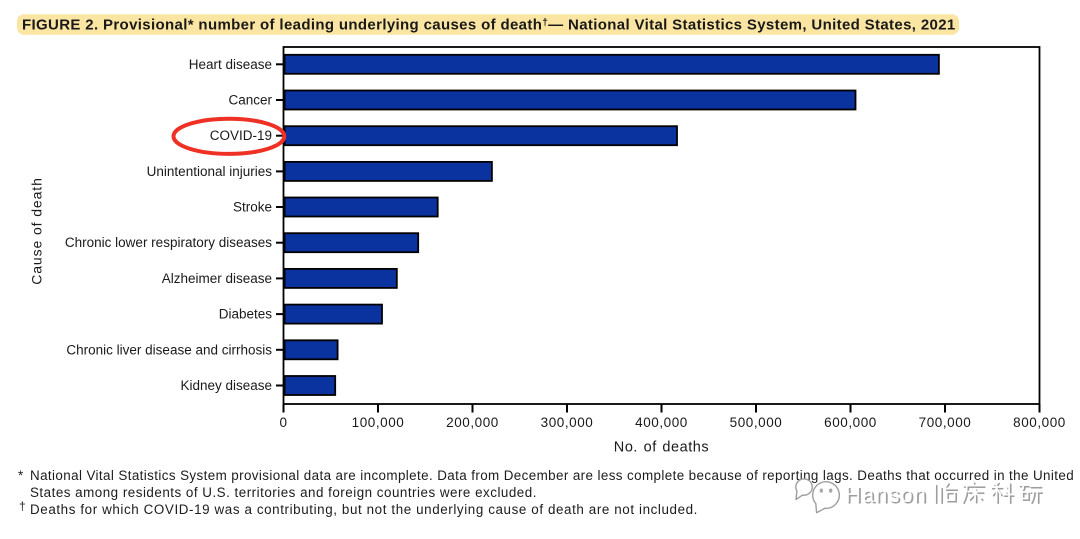  What do you see at coordinates (756, 422) in the screenshot?
I see `svg-text: 500,000` at bounding box center [756, 422].